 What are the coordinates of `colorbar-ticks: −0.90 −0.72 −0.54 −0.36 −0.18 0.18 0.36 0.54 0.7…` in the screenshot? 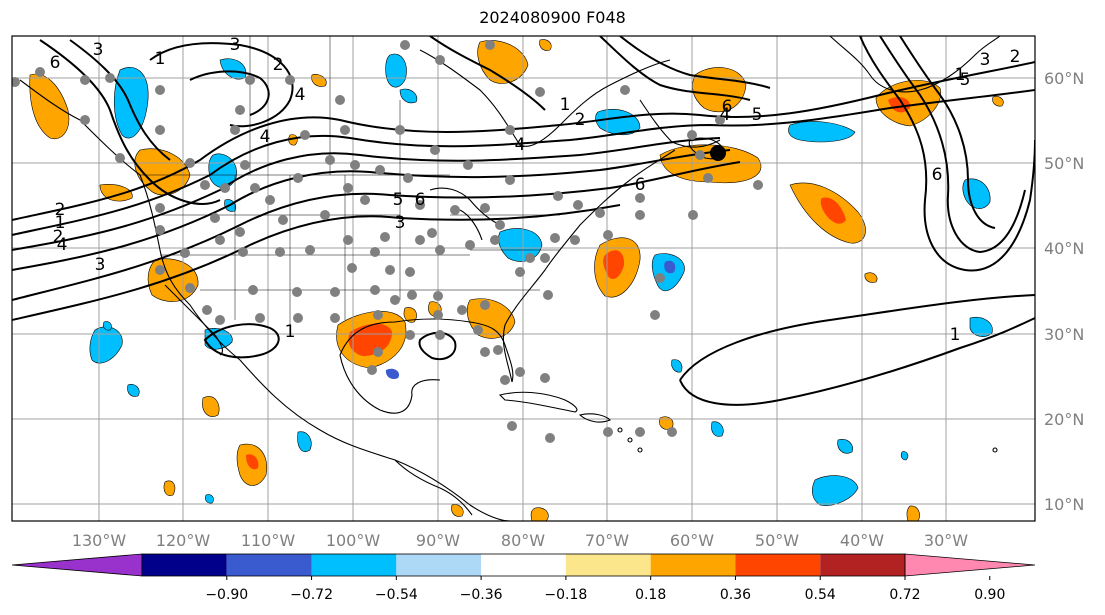 It's located at (605, 589).